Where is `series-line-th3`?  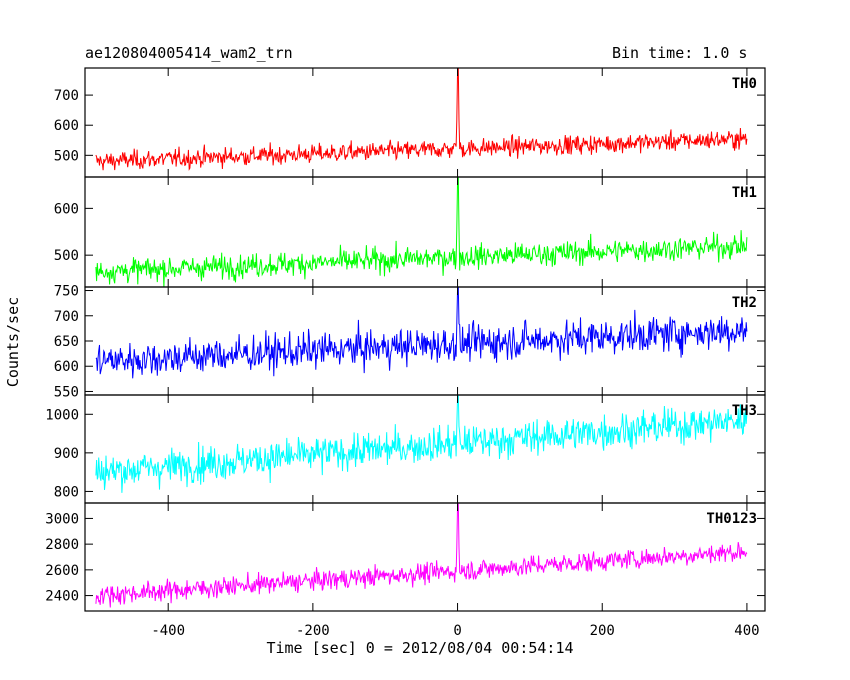
series-line-th3 is located at coordinates (421, 444).